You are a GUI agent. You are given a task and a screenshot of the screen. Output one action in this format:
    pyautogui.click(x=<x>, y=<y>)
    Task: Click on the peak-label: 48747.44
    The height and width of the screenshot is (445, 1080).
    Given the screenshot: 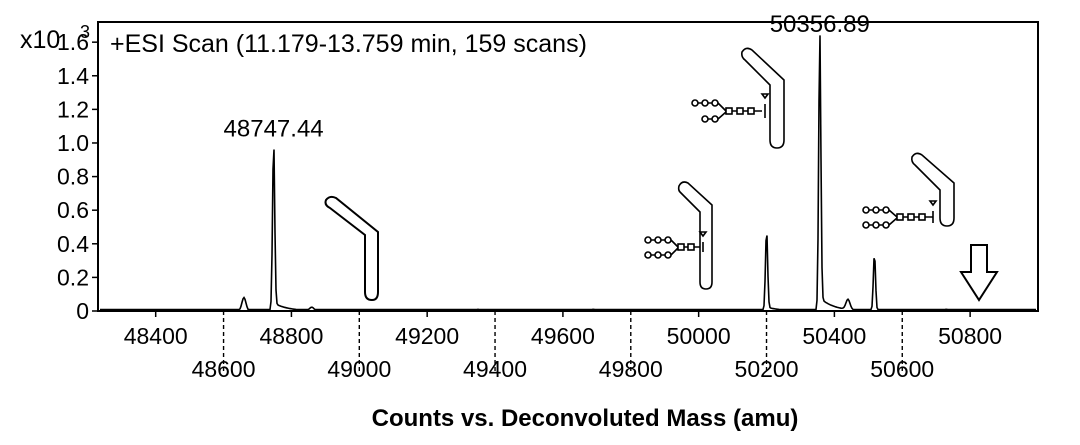 What is the action you would take?
    pyautogui.click(x=274, y=128)
    